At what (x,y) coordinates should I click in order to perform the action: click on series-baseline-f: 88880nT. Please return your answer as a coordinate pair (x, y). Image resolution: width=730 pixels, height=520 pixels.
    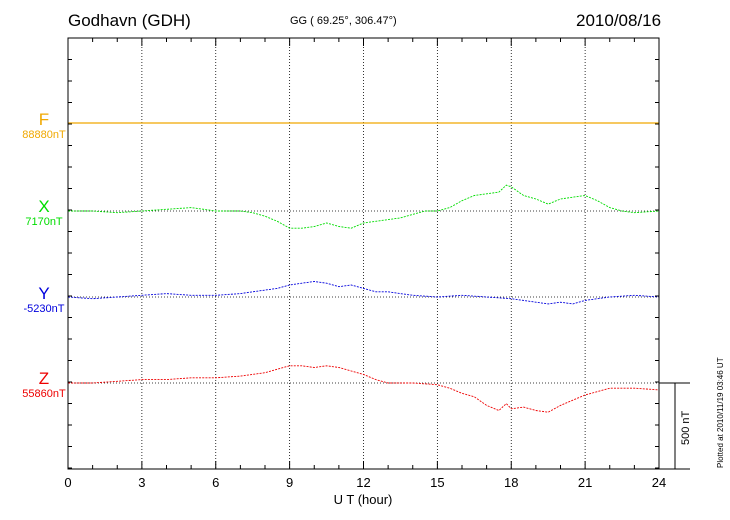
    Looking at the image, I should click on (44, 135).